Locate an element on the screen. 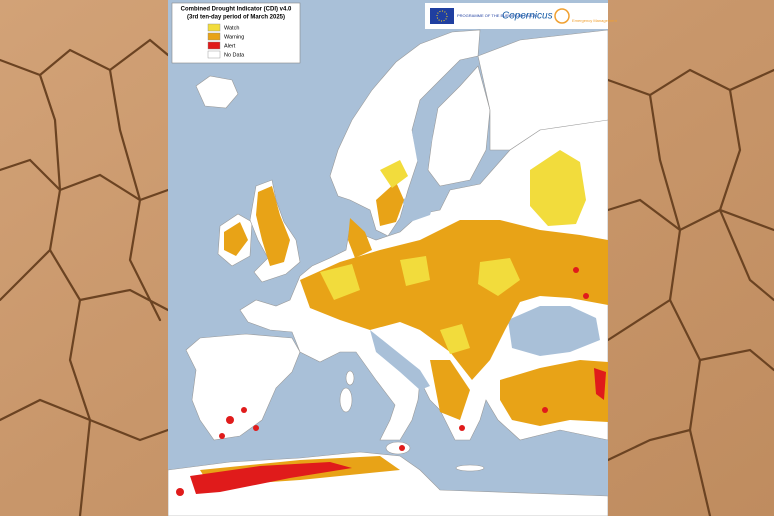  legend-items: Watch Warning Alert No Data is located at coordinates (226, 41).